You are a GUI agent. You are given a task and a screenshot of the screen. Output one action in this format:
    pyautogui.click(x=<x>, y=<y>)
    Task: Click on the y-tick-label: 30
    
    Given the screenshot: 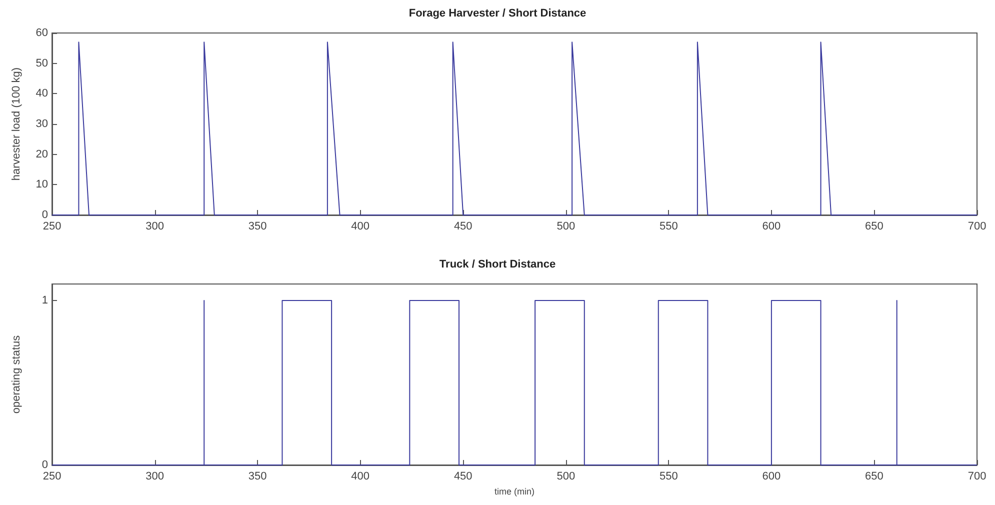 What is the action you would take?
    pyautogui.click(x=42, y=124)
    